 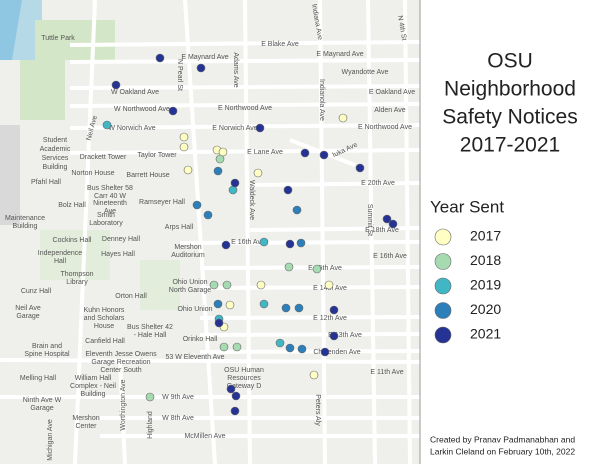 What do you see at coordinates (47, 354) in the screenshot?
I see `map-label: Spine Hospital` at bounding box center [47, 354].